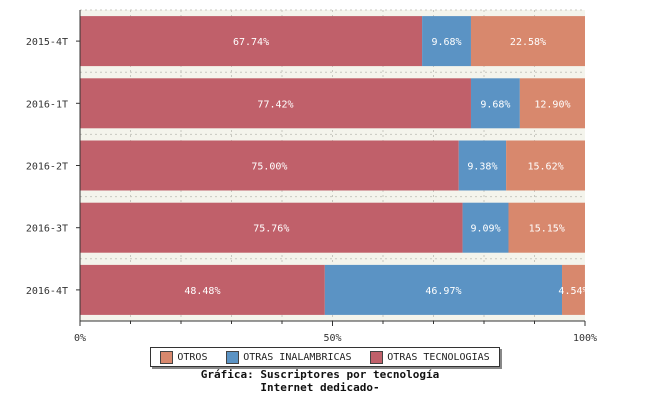 This screenshot has width=650, height=400. I want to click on data-label: 46.97%, so click(443, 291).